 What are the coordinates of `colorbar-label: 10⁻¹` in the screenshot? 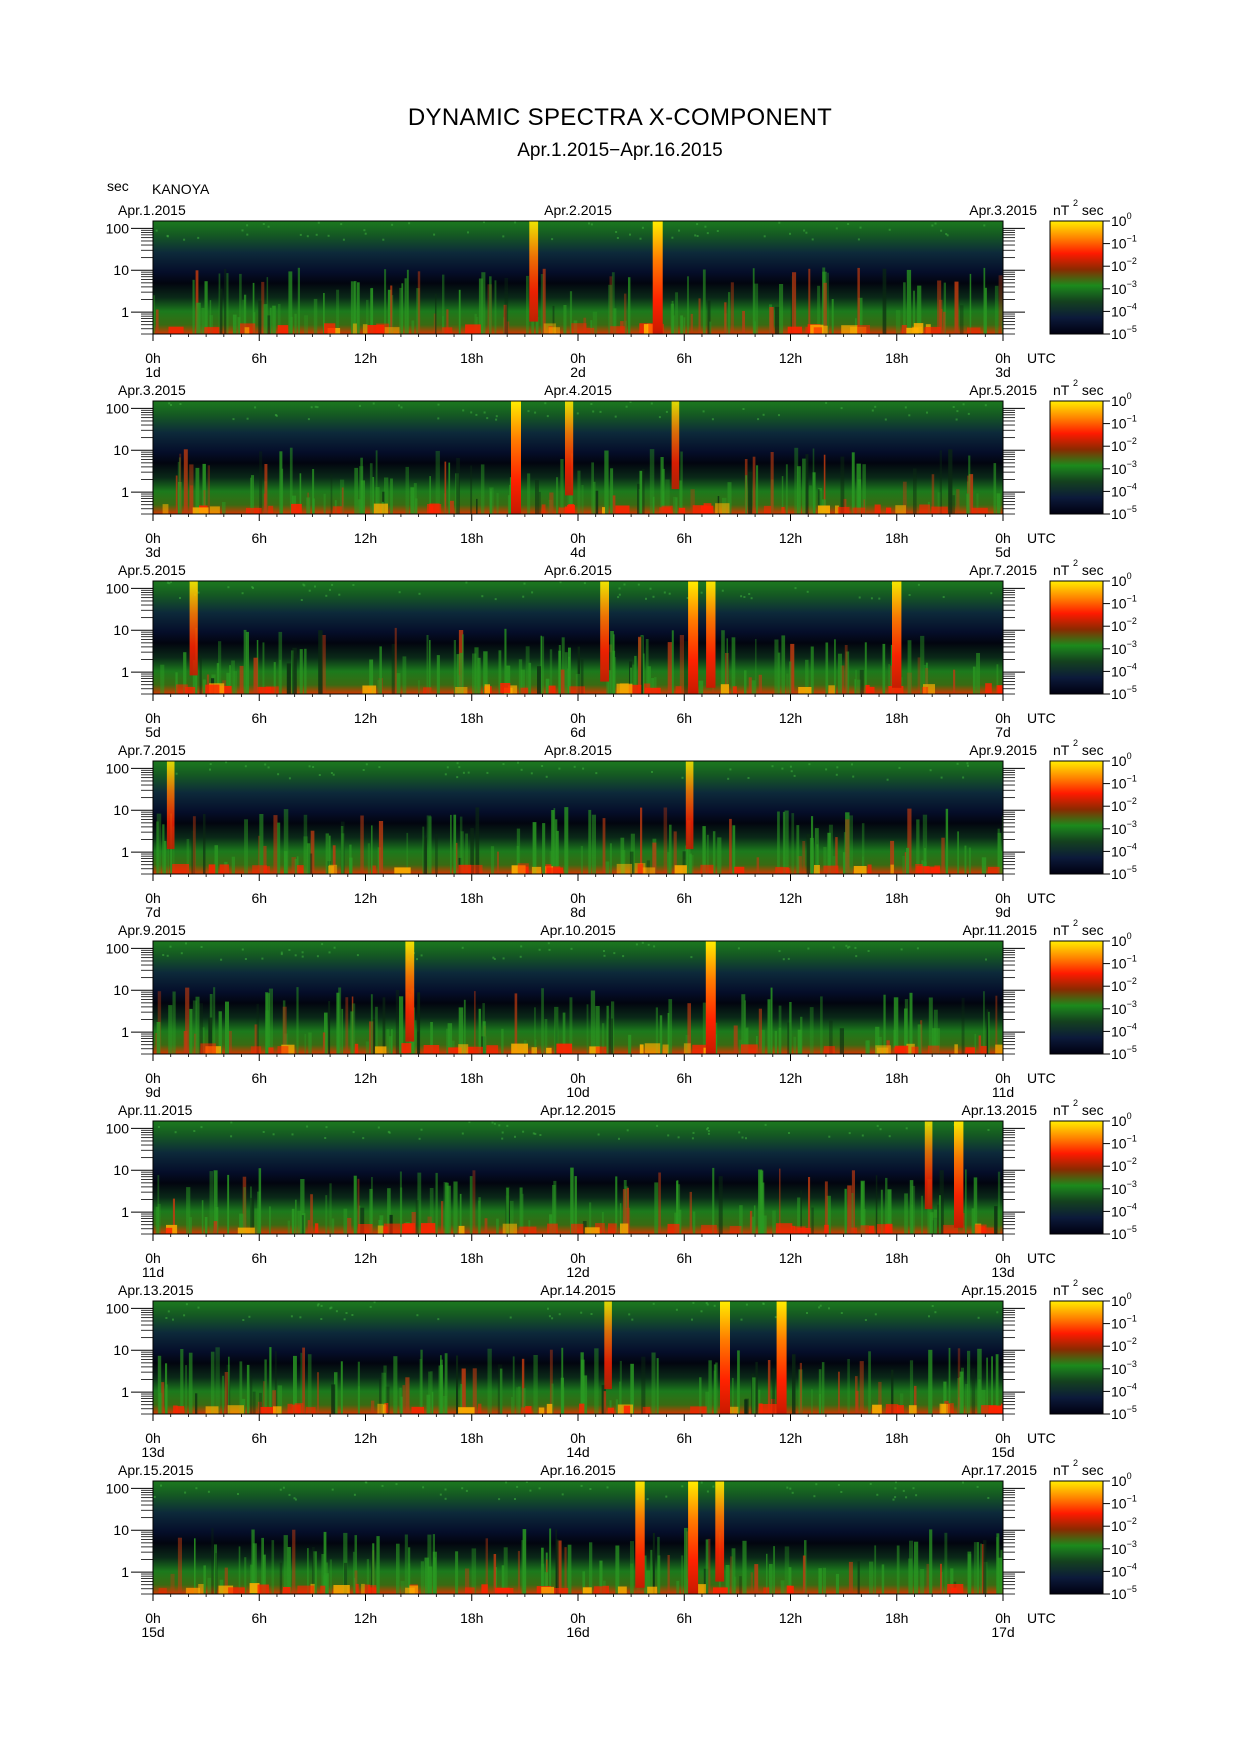 It's located at (1124, 963).